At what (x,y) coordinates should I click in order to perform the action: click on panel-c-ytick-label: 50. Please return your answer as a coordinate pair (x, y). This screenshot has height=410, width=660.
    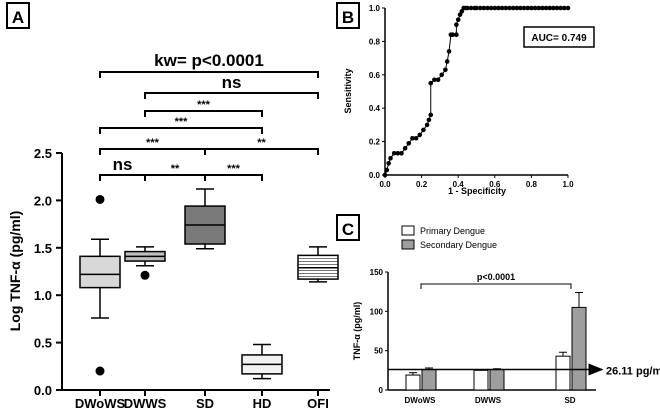
    Looking at the image, I should click on (378, 351).